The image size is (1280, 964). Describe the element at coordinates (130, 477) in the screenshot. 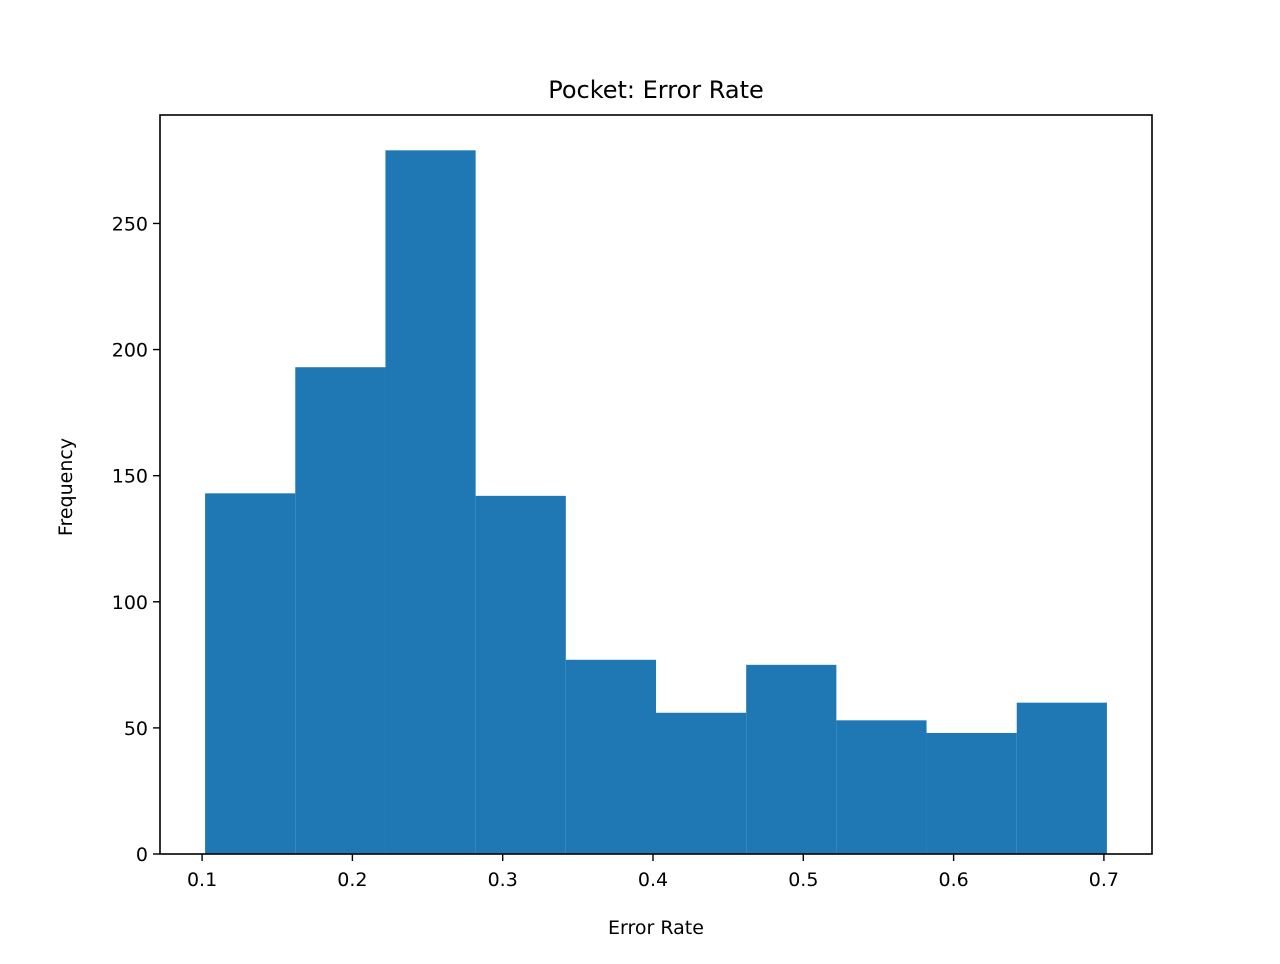

I see `y-tick-label: 150` at that location.